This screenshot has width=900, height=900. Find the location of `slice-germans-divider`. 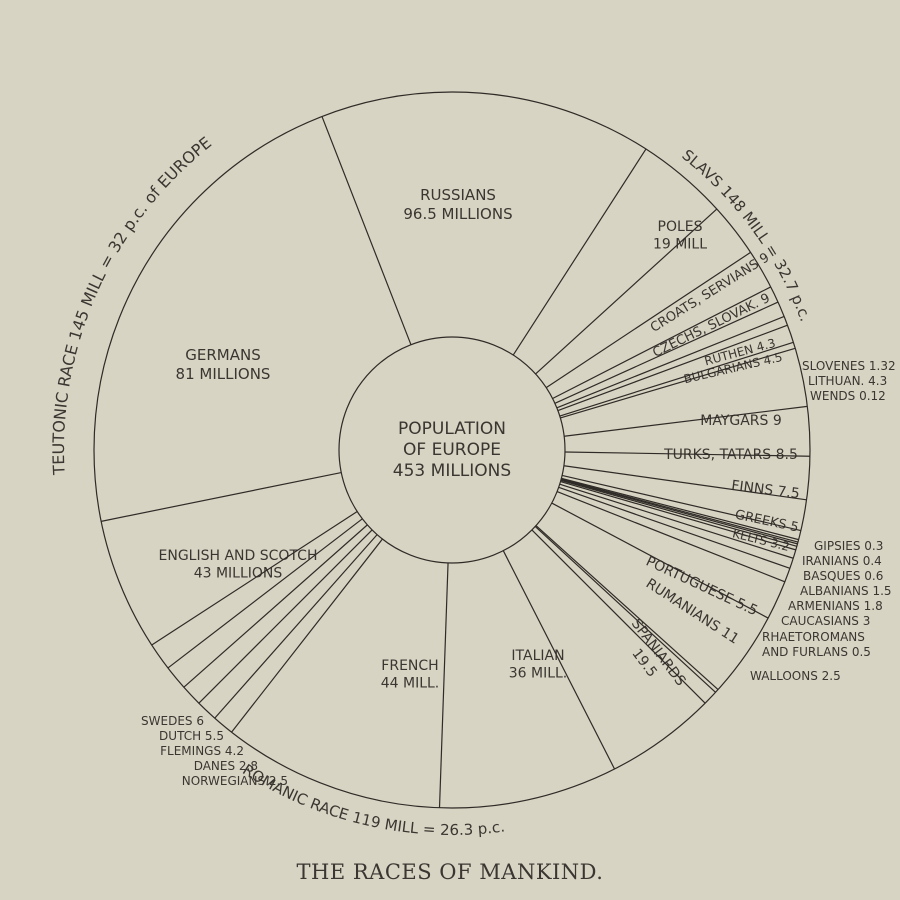

slice-germans-divider is located at coordinates (254, 578).